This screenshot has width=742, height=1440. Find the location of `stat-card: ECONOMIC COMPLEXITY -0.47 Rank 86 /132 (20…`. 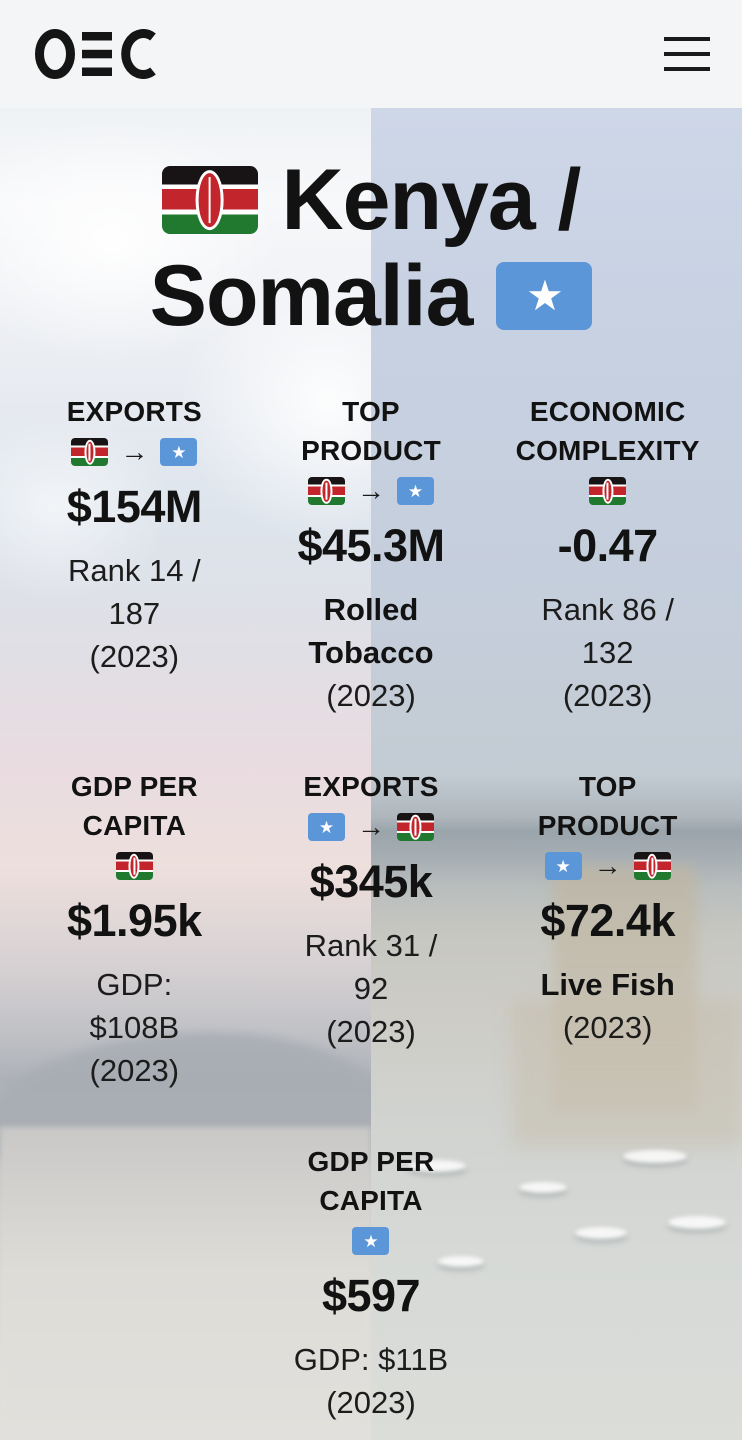

stat-card: ECONOMIC COMPLEXITY -0.47 Rank 86 /132 (20… is located at coordinates (607, 554).